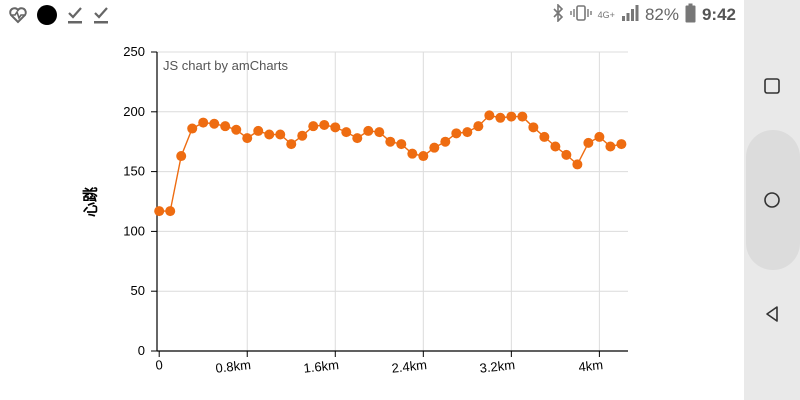 This screenshot has height=400, width=800. Describe the element at coordinates (134, 230) in the screenshot. I see `y-tick-label: 100` at that location.